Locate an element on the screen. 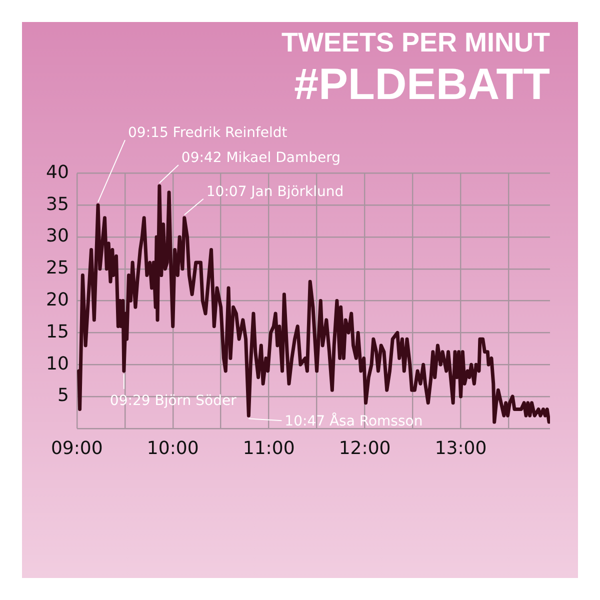 This screenshot has height=600, width=600. annotation: 09:15 Fredrik Reinfeldt is located at coordinates (208, 133).